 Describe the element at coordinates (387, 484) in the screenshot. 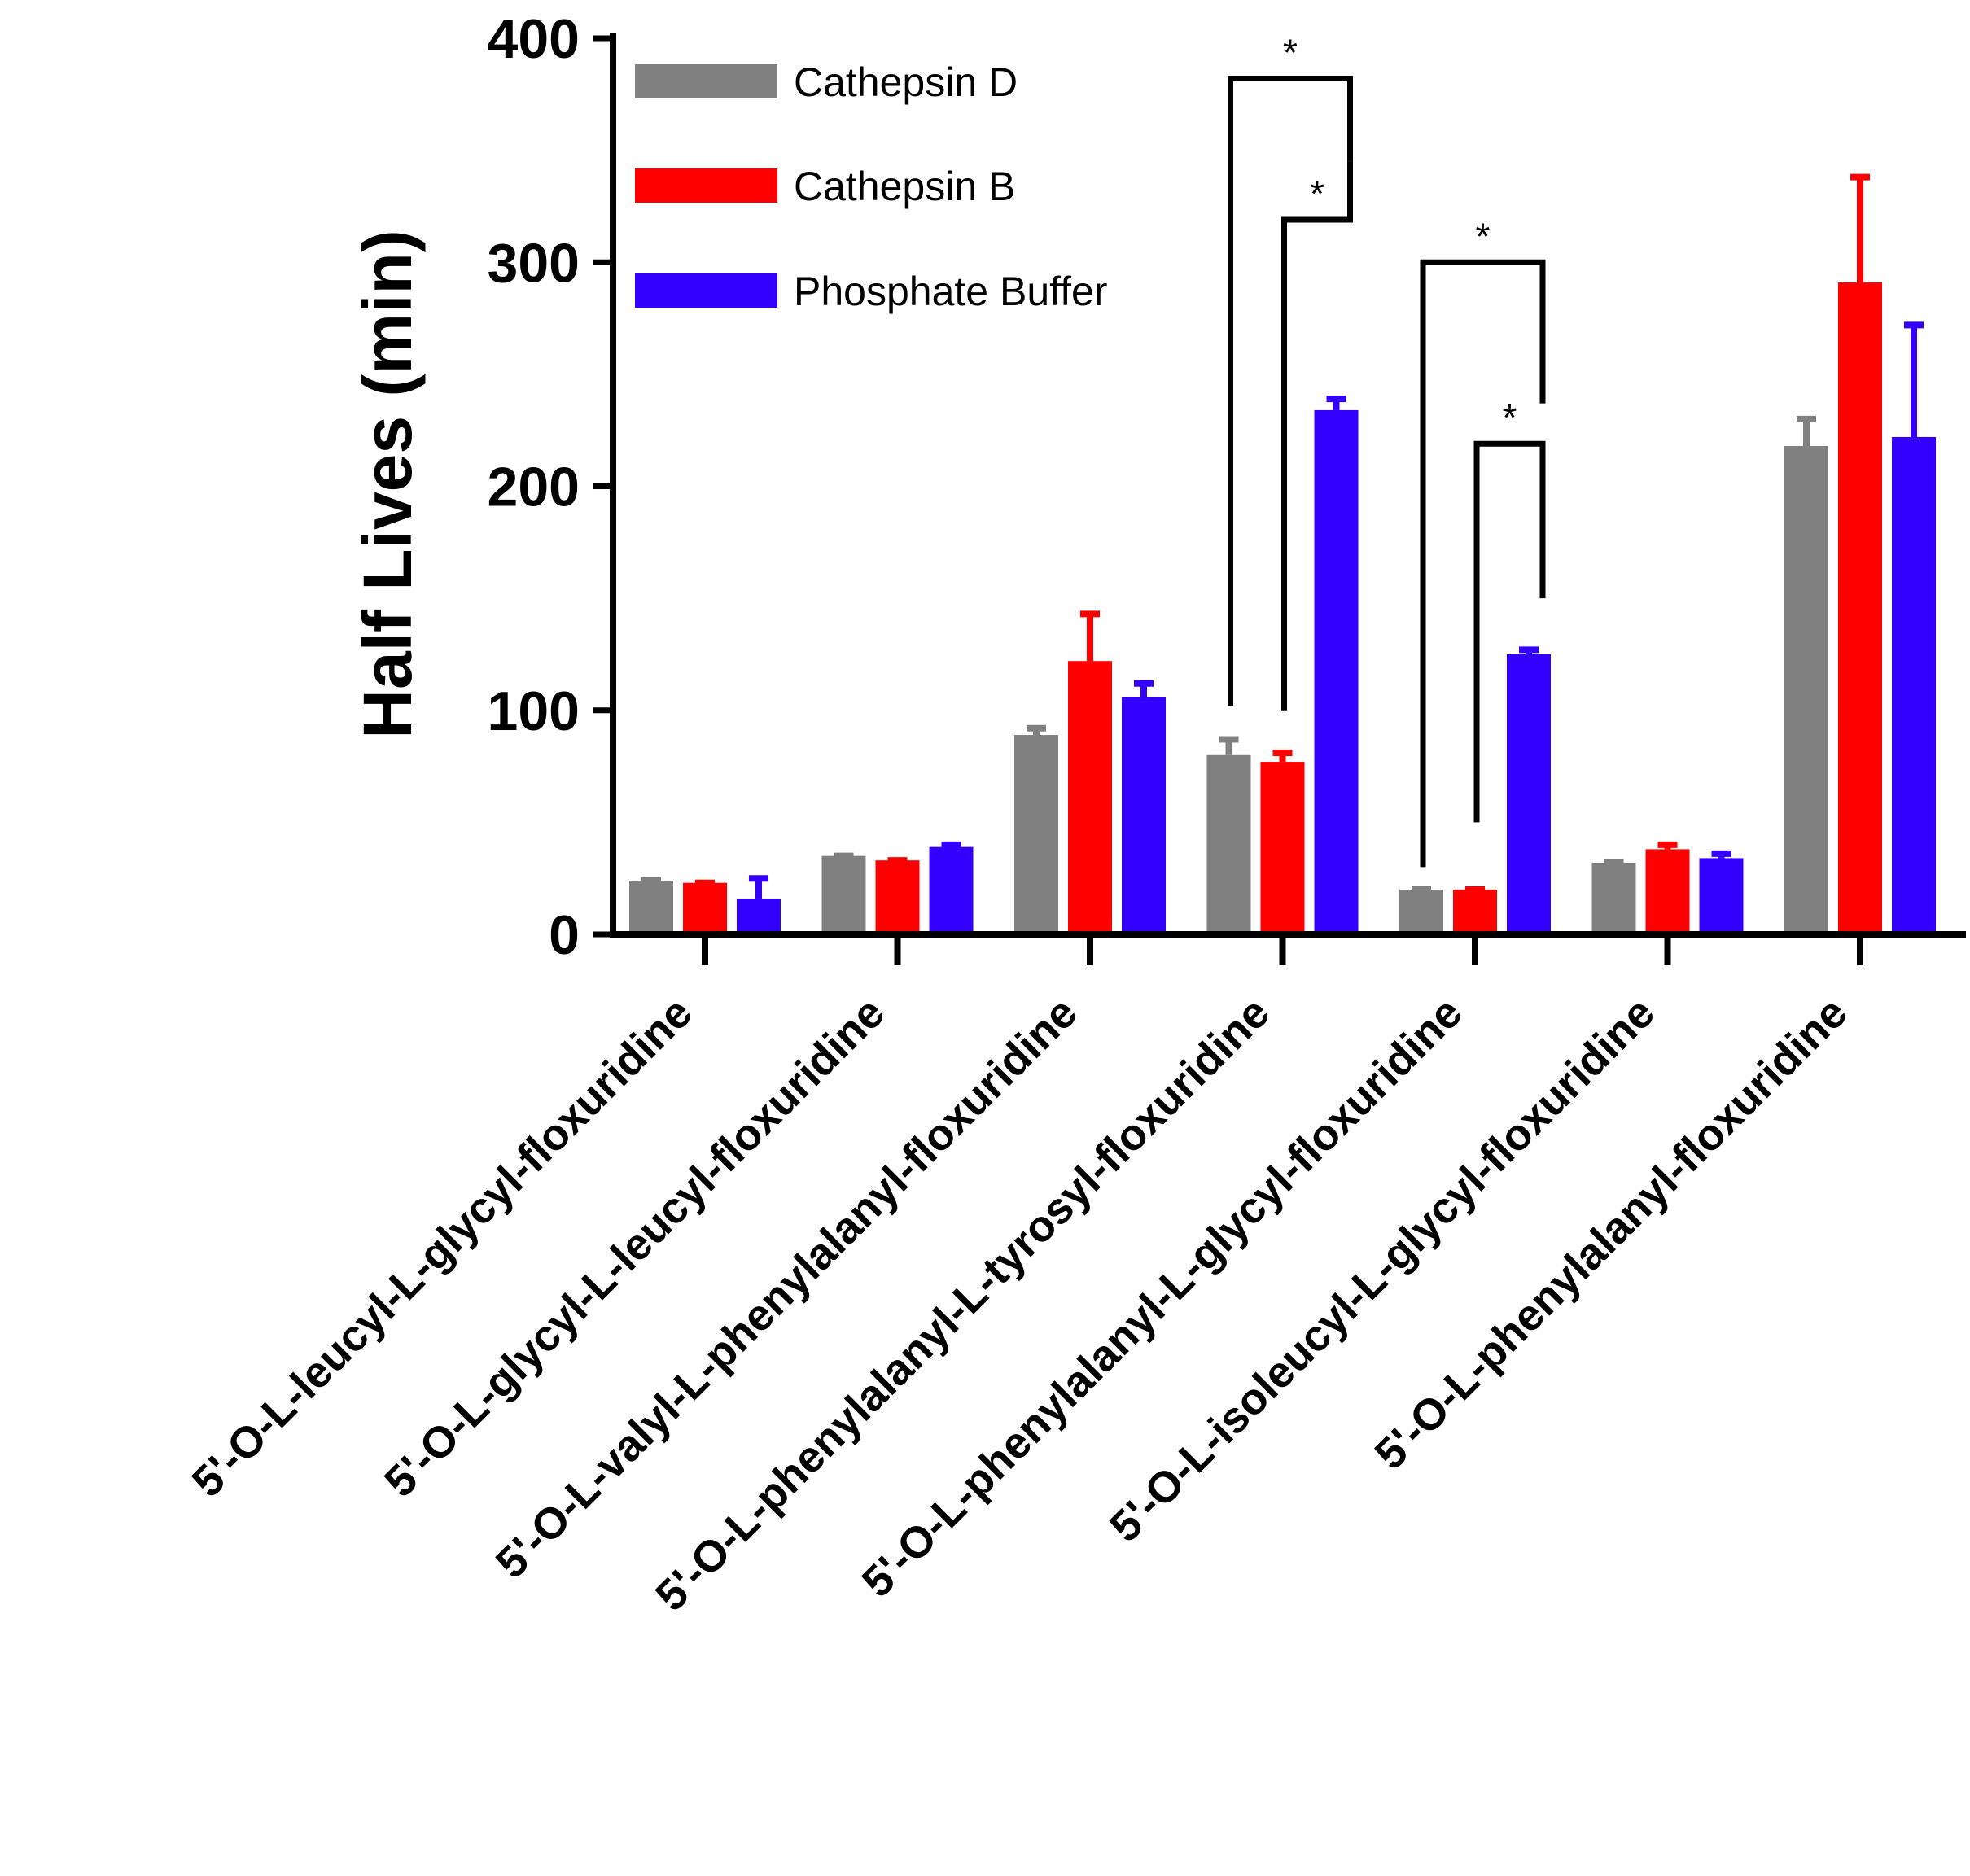

I see `y-axis-title: Half Lives (min)` at that location.